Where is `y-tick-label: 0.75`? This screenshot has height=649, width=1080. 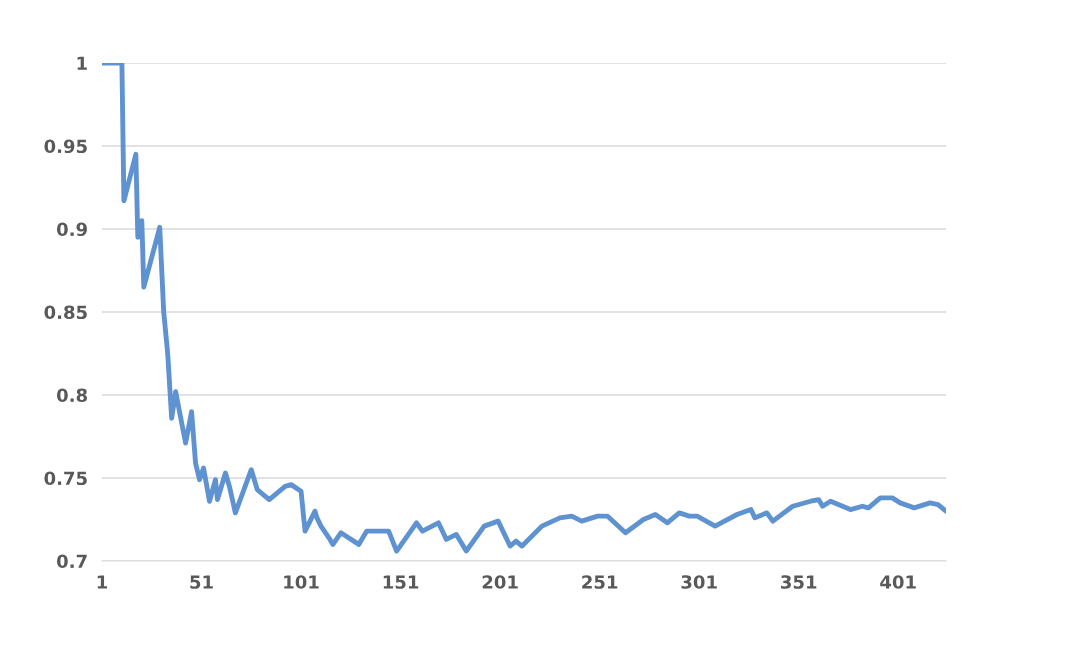 y-tick-label: 0.75 is located at coordinates (65, 478).